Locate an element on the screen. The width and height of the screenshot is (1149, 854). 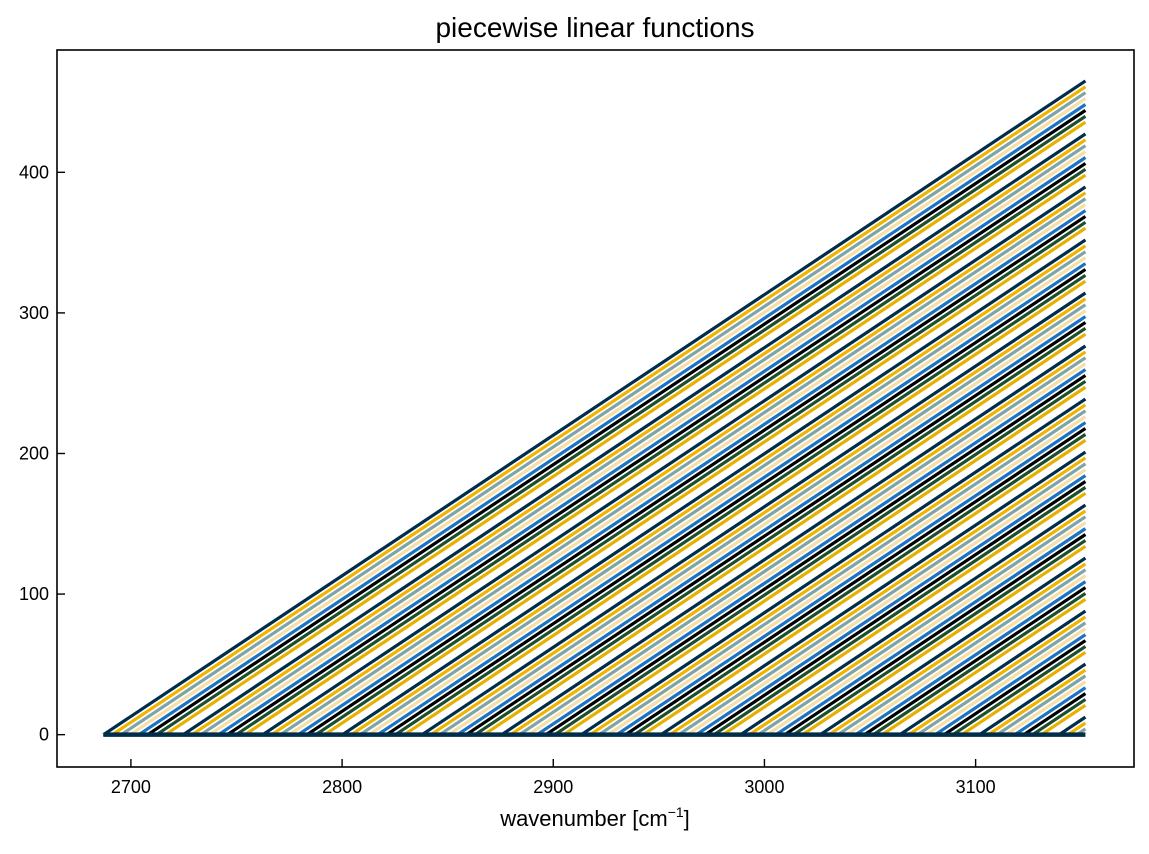
x-tick-label: 3100 is located at coordinates (976, 787).